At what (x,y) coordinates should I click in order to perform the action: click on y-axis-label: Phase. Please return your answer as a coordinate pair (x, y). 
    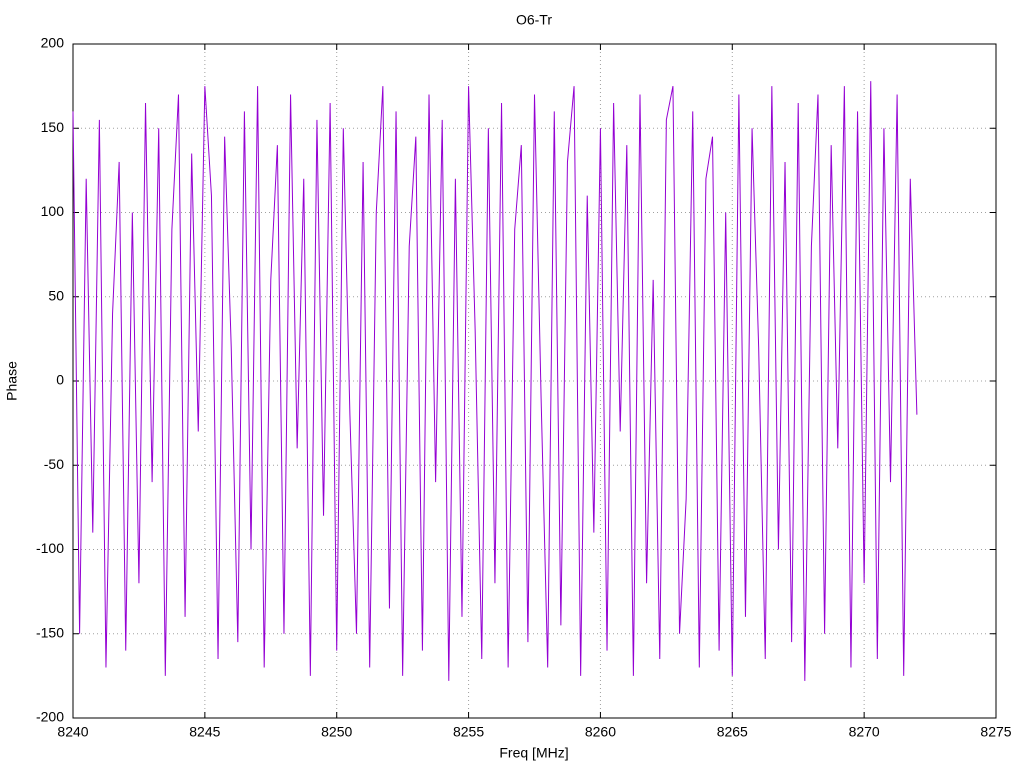
    Looking at the image, I should click on (12, 381).